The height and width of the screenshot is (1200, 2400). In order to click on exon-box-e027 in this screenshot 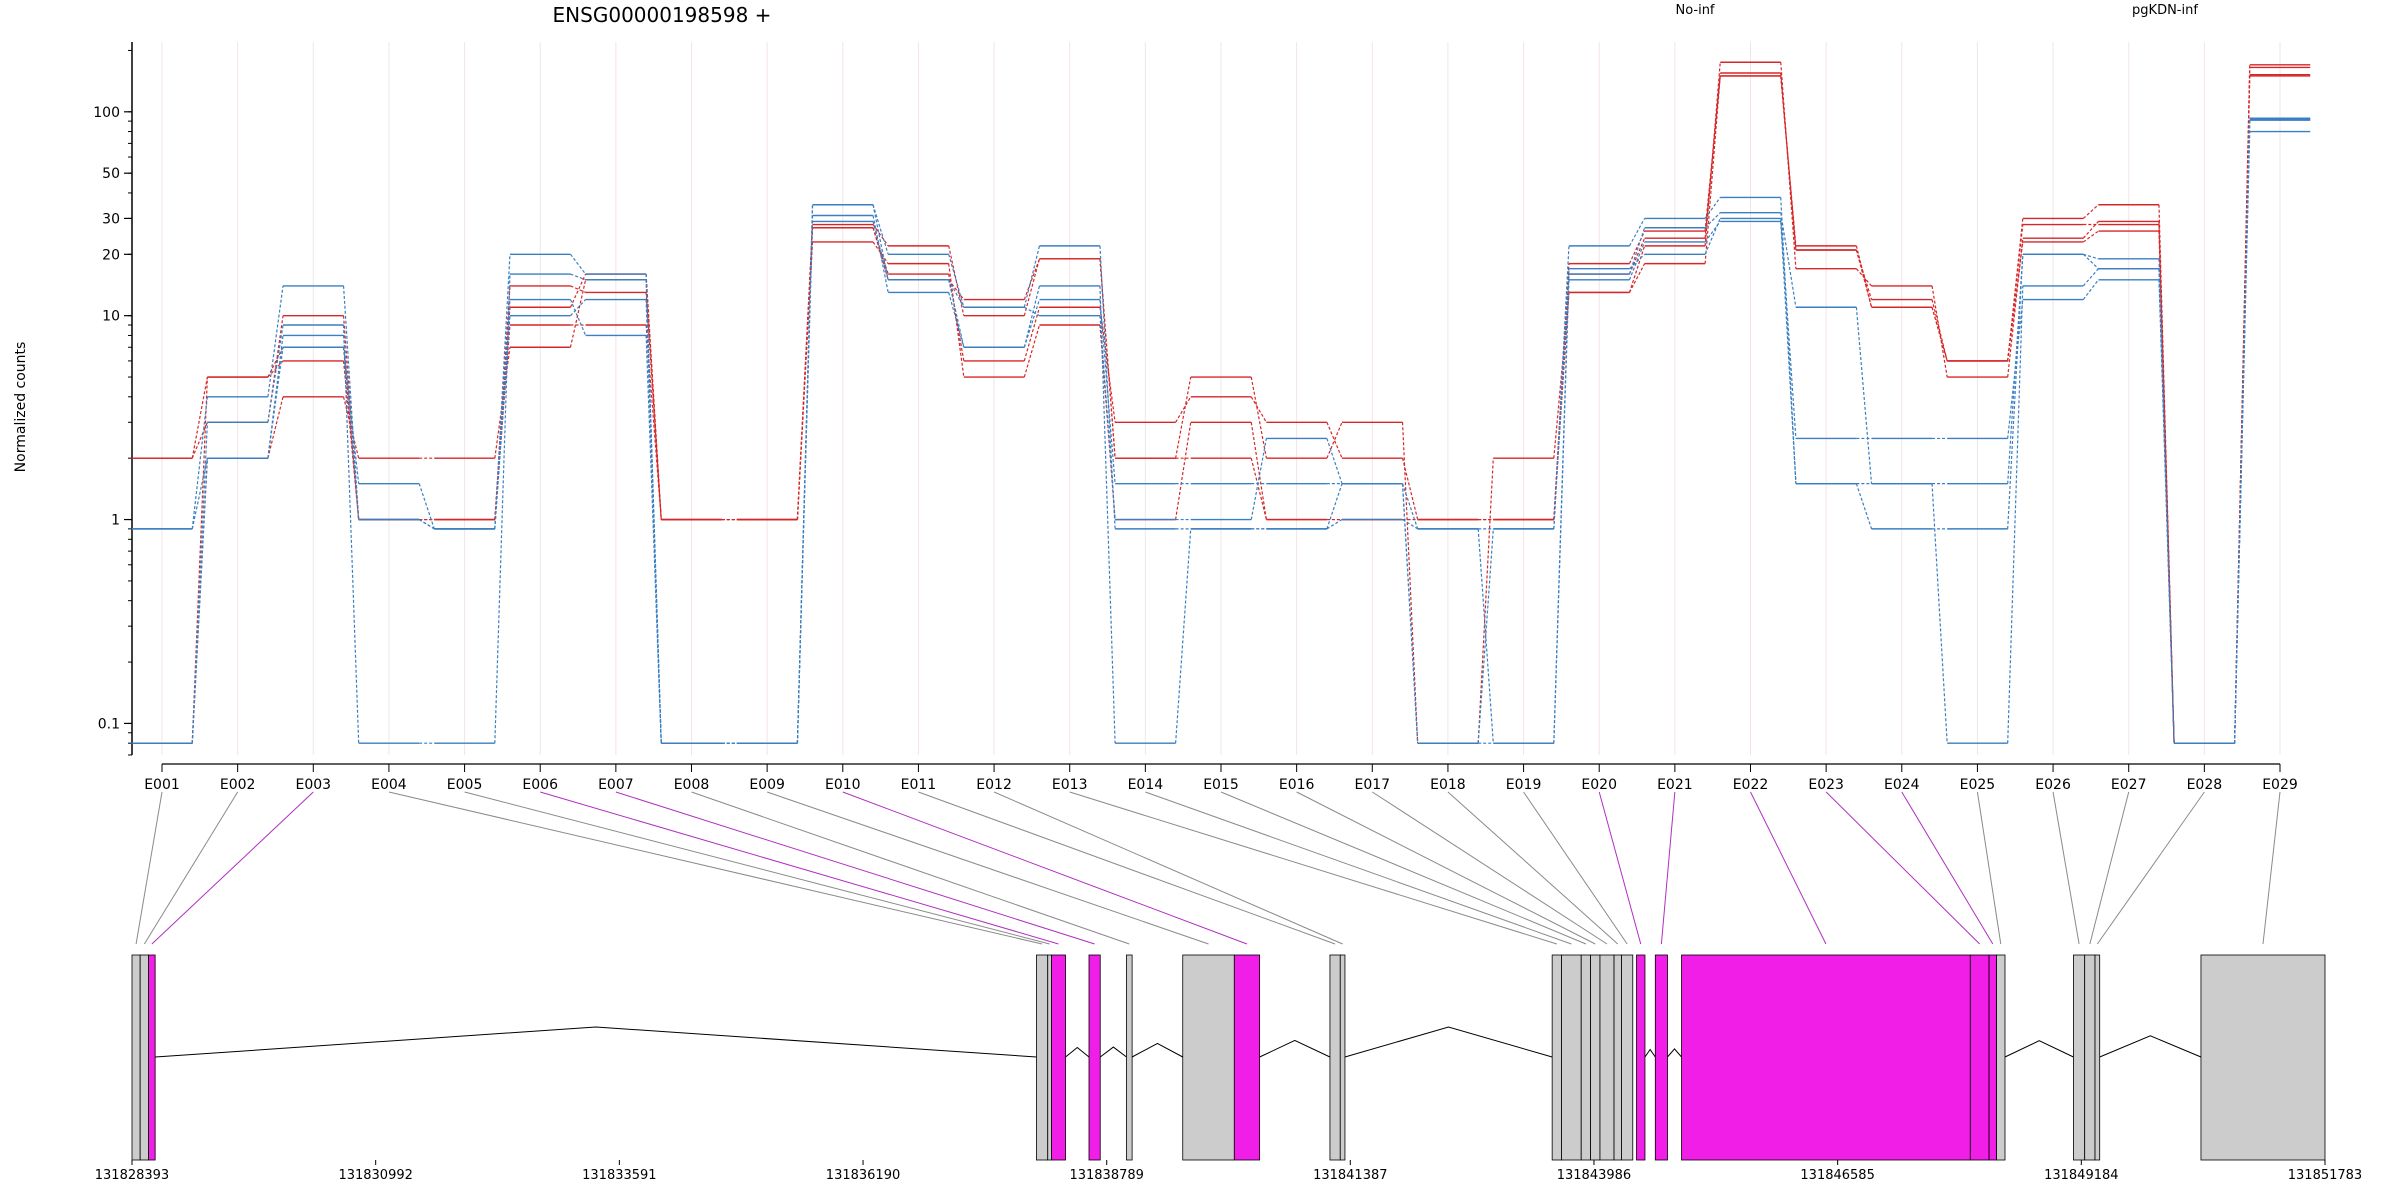, I will do `click(2090, 1057)`.